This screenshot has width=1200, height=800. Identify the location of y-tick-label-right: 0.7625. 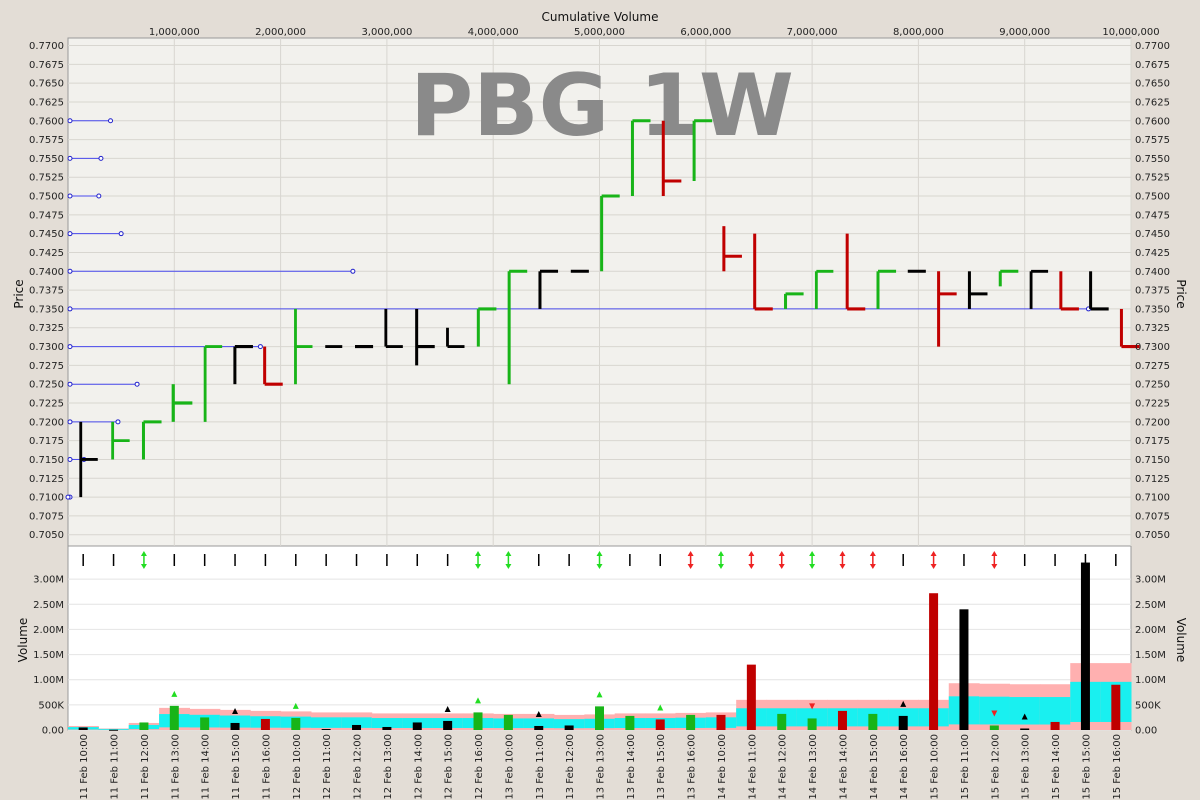
(1152, 102).